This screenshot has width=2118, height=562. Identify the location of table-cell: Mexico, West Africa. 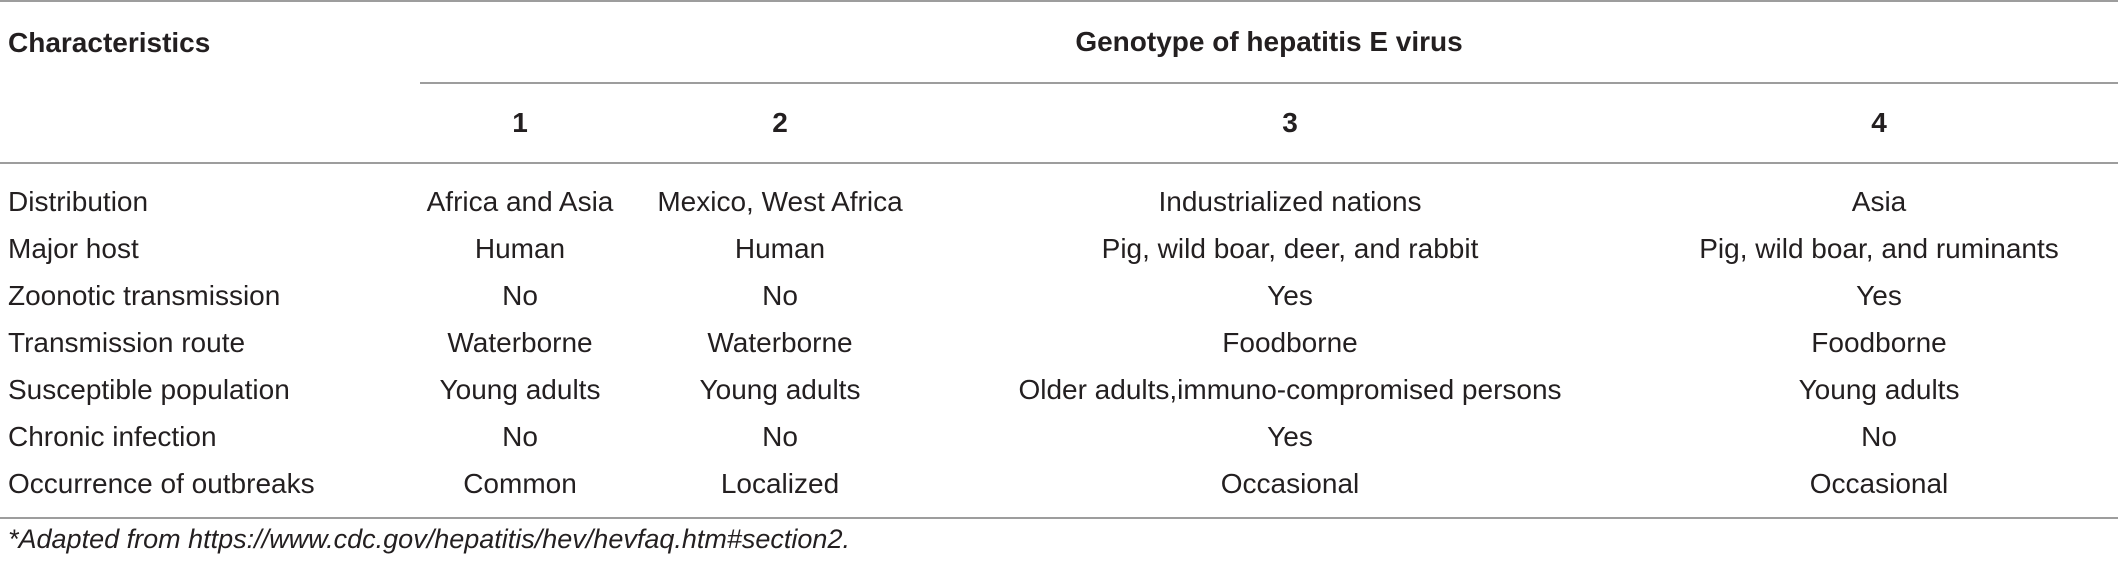
(780, 201).